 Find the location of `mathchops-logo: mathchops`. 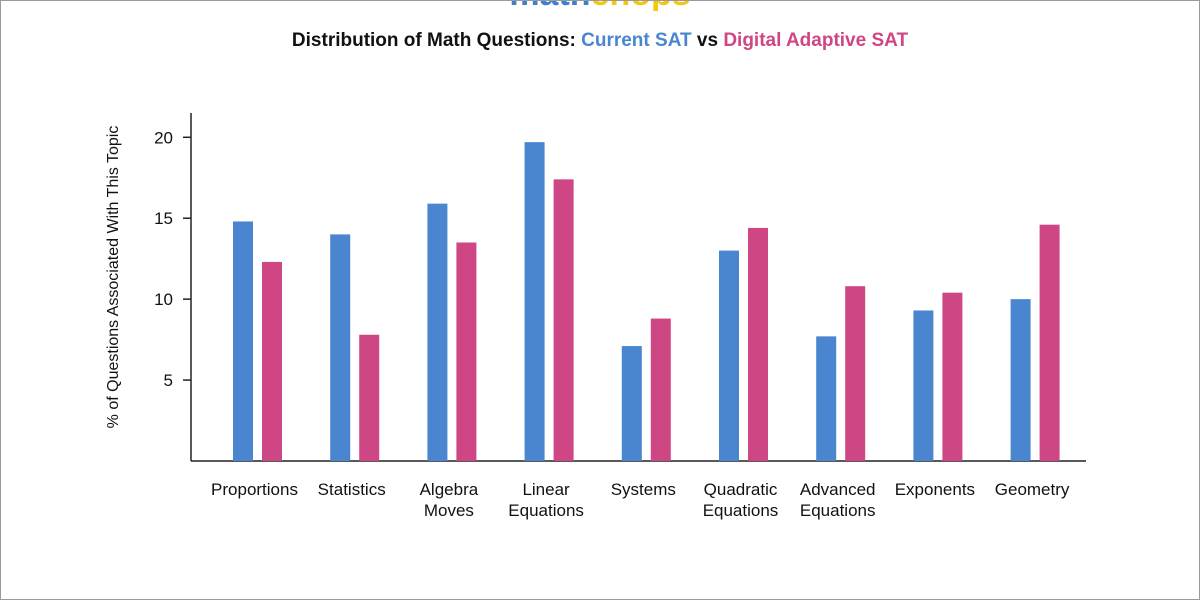

mathchops-logo: mathchops is located at coordinates (600, 6).